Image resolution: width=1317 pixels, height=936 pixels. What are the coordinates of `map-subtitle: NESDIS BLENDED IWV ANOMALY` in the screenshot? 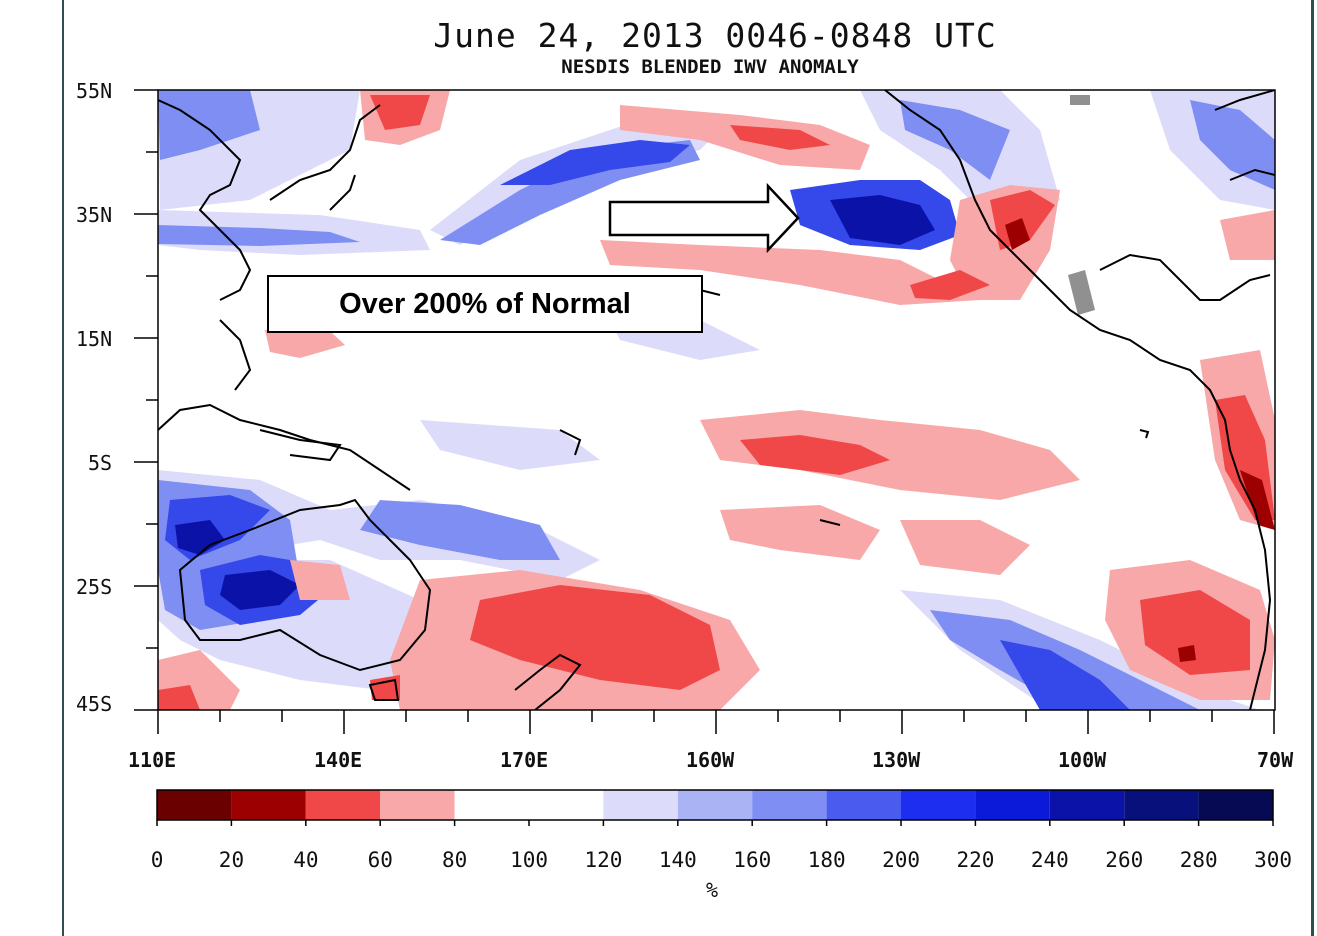 It's located at (710, 67).